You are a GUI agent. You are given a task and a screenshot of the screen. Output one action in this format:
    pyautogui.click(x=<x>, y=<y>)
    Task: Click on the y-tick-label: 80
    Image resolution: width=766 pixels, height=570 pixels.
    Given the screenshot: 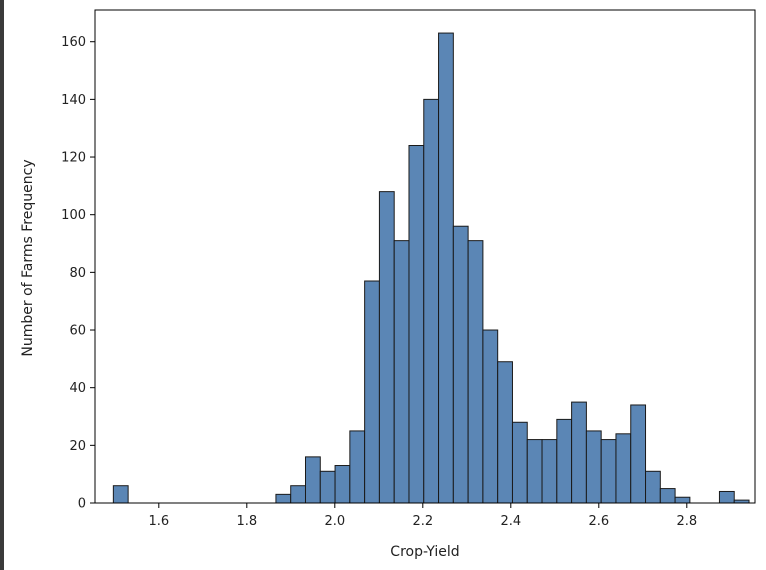 What is the action you would take?
    pyautogui.click(x=77, y=273)
    